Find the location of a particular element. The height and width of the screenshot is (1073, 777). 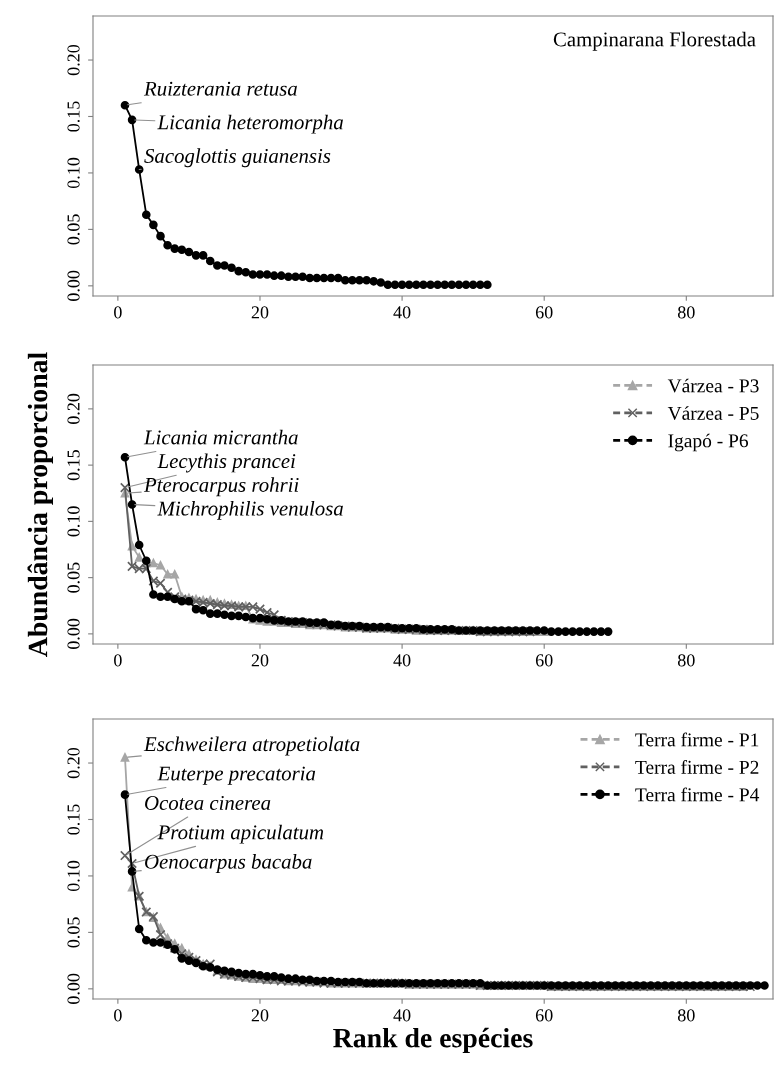

legend-label: Terra firme - P1 is located at coordinates (697, 739).